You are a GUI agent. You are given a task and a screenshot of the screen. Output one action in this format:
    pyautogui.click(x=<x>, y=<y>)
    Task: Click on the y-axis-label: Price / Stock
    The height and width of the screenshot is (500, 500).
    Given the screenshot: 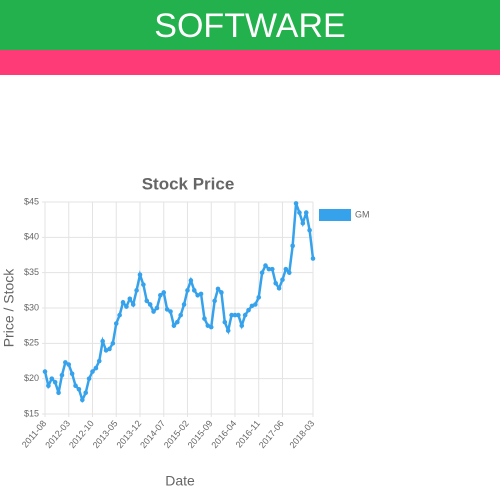 What is the action you would take?
    pyautogui.click(x=9, y=308)
    